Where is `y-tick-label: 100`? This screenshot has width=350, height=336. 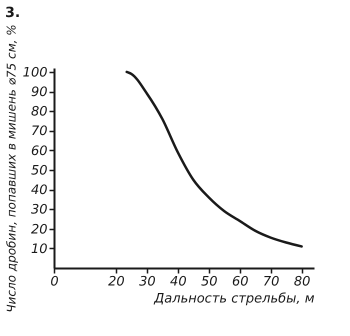
y-tick-label: 100 is located at coordinates (35, 72).